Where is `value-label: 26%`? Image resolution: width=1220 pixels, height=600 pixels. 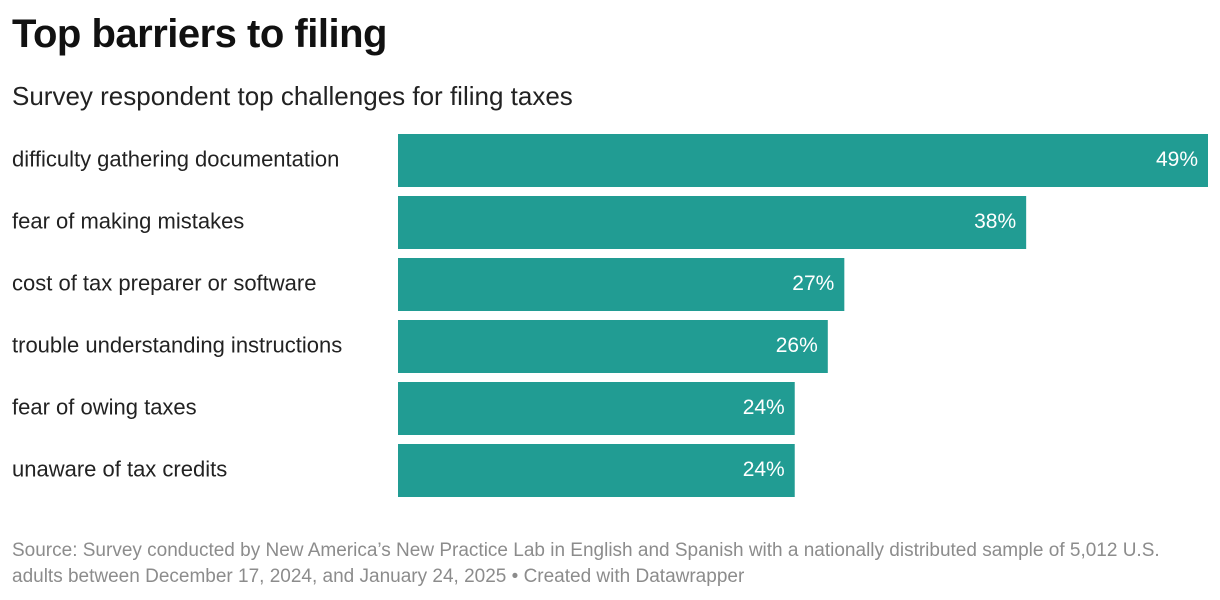 value-label: 26% is located at coordinates (797, 345).